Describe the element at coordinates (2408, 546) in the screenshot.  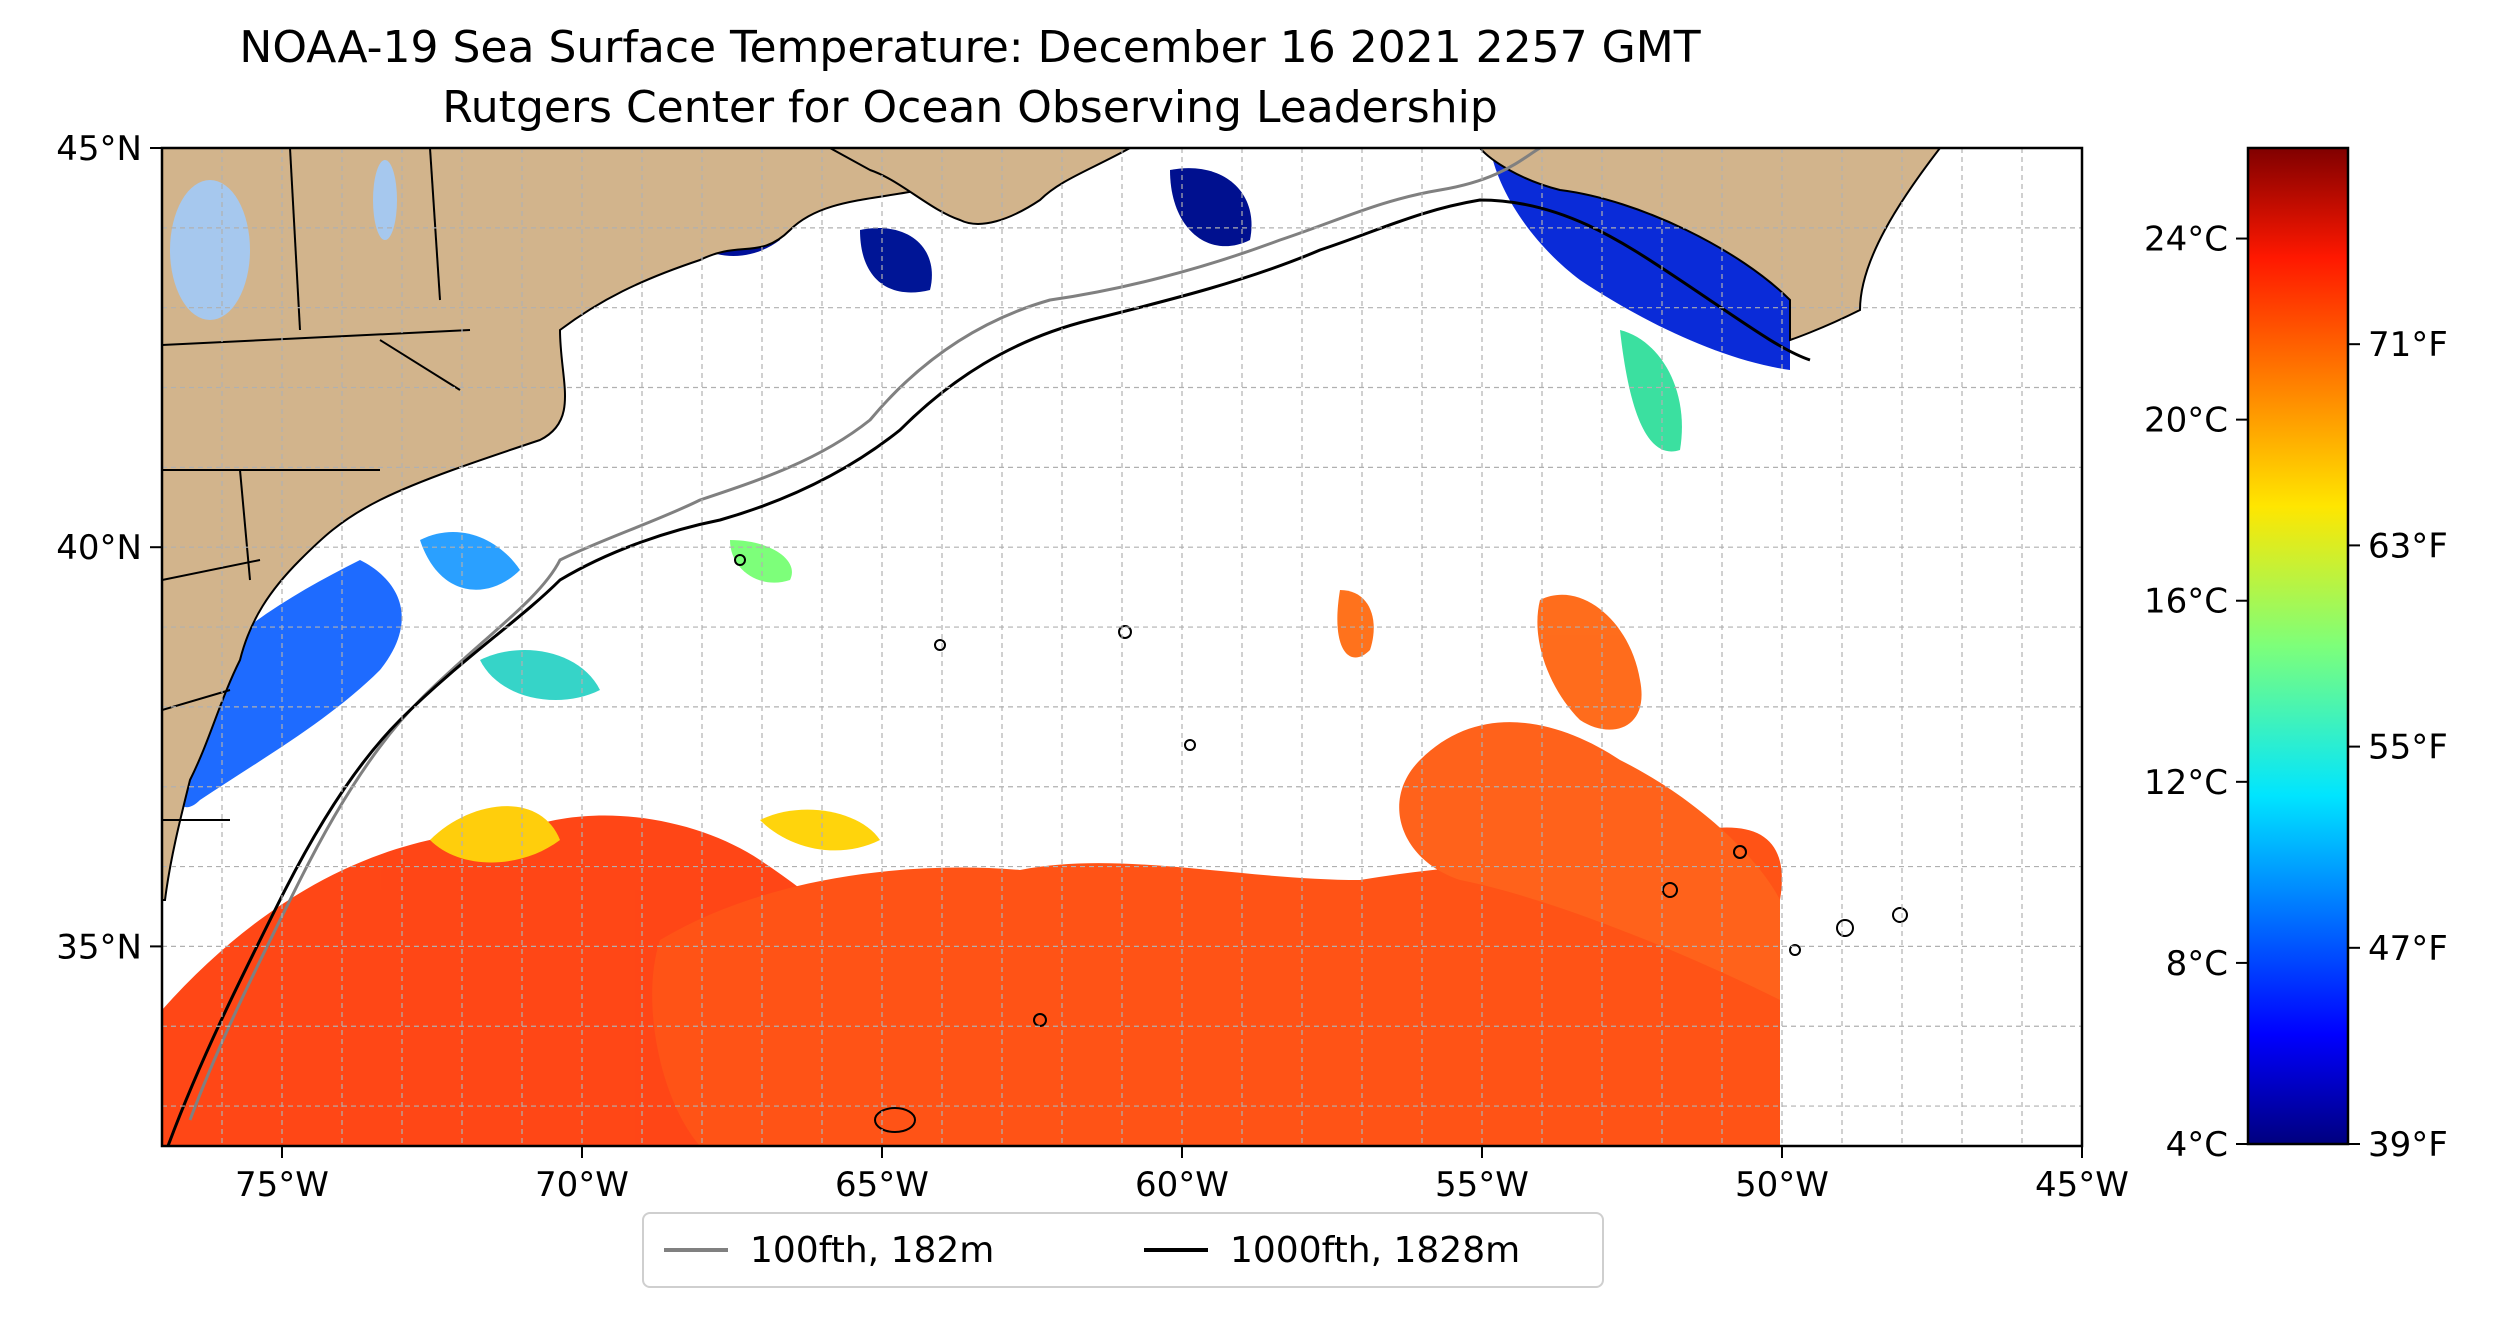
I see `colorbar-fahrenheit-label: 63°F` at that location.